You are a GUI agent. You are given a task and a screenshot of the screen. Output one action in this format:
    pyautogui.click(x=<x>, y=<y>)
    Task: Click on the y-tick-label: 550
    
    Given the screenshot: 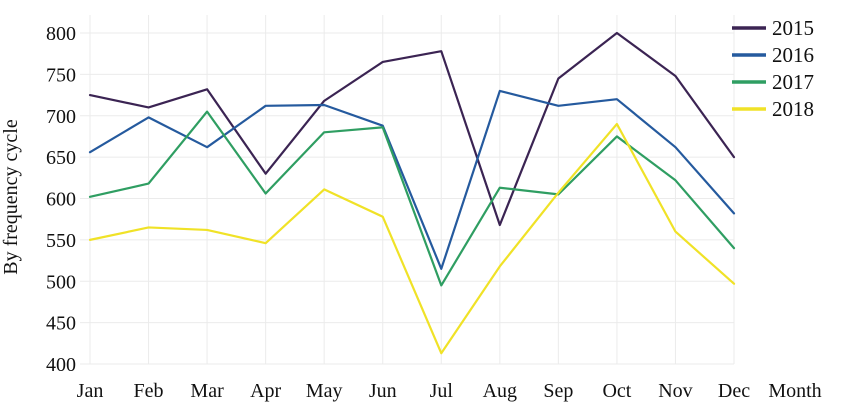 What is the action you would take?
    pyautogui.click(x=61, y=241)
    